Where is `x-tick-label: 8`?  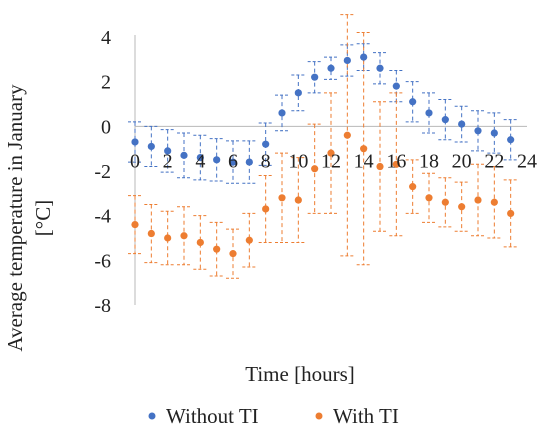 x-tick-label: 8 is located at coordinates (266, 161).